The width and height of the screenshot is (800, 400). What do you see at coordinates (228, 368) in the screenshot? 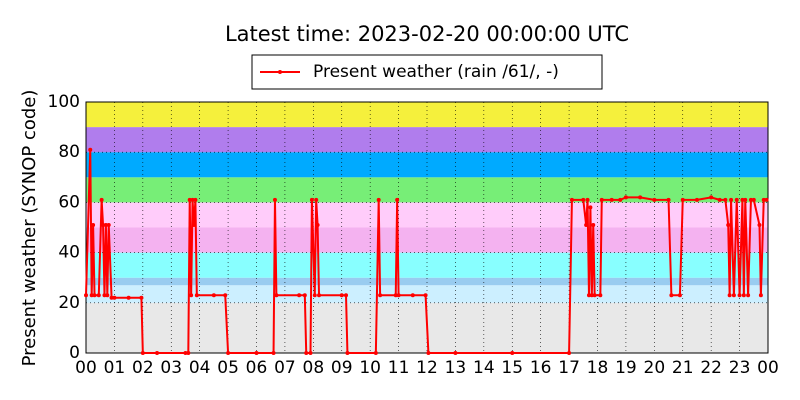
I see `x-tick-label: 05` at bounding box center [228, 368].